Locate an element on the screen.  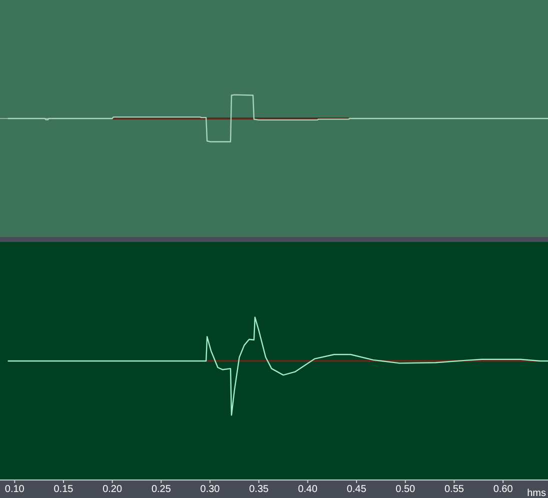
x-tick-label: 0.50 is located at coordinates (406, 490).